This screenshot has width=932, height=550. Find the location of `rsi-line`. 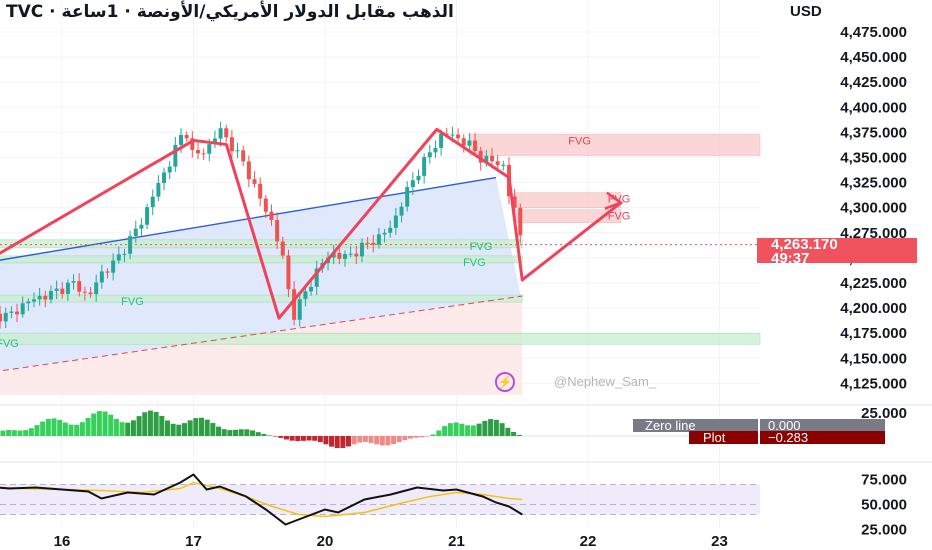

rsi-line is located at coordinates (261, 499).